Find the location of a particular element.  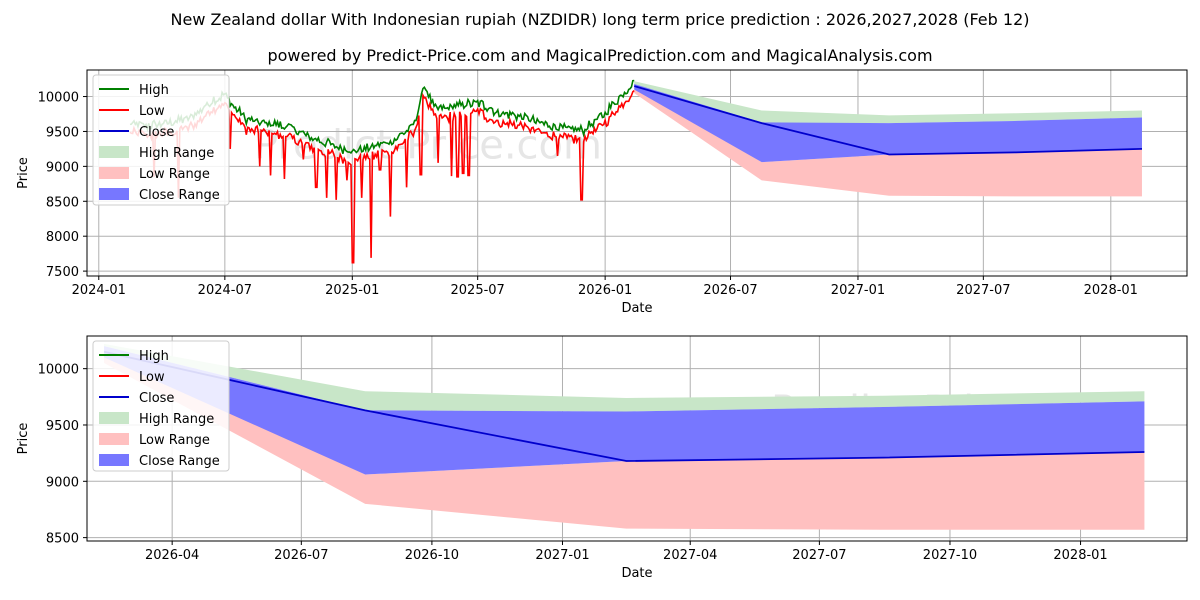

x-tick-label: 2024-07 is located at coordinates (225, 290).